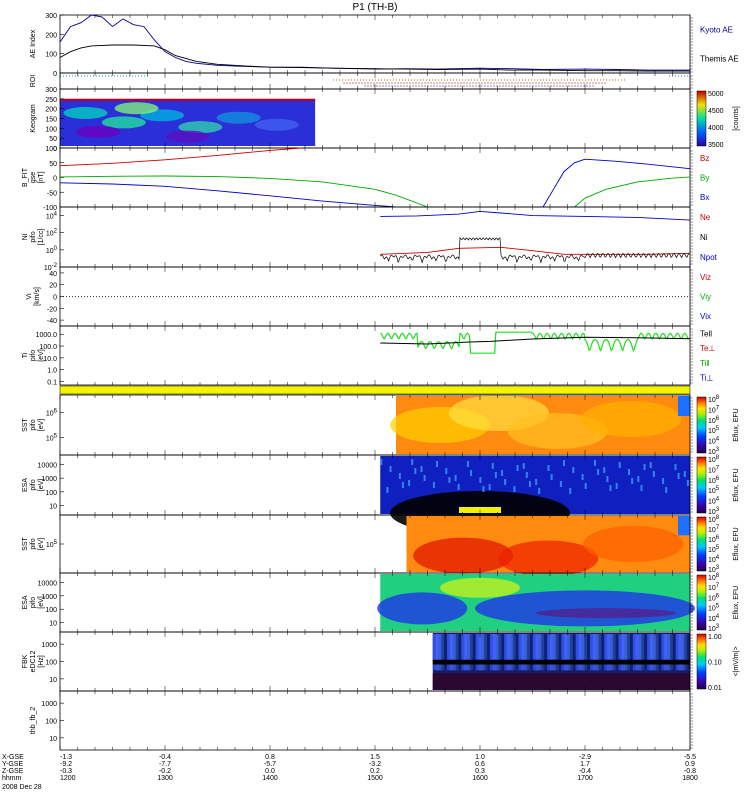 This screenshot has height=800, width=750. I want to click on panel-sst_i-colorbar-tick: 10⁶, so click(714, 420).